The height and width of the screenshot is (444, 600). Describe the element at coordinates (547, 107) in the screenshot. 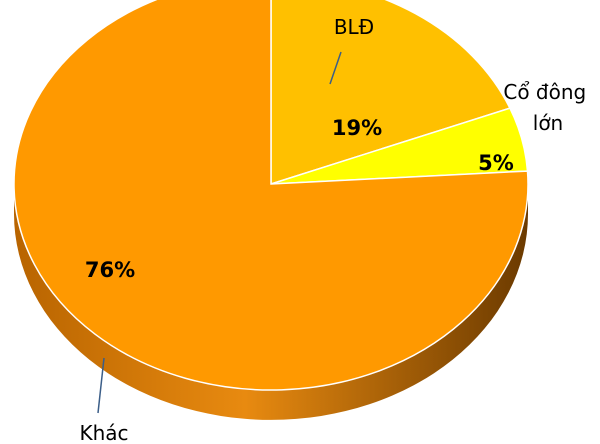

I see `category-label-co-dong-lon: Cổ đông lớn` at that location.